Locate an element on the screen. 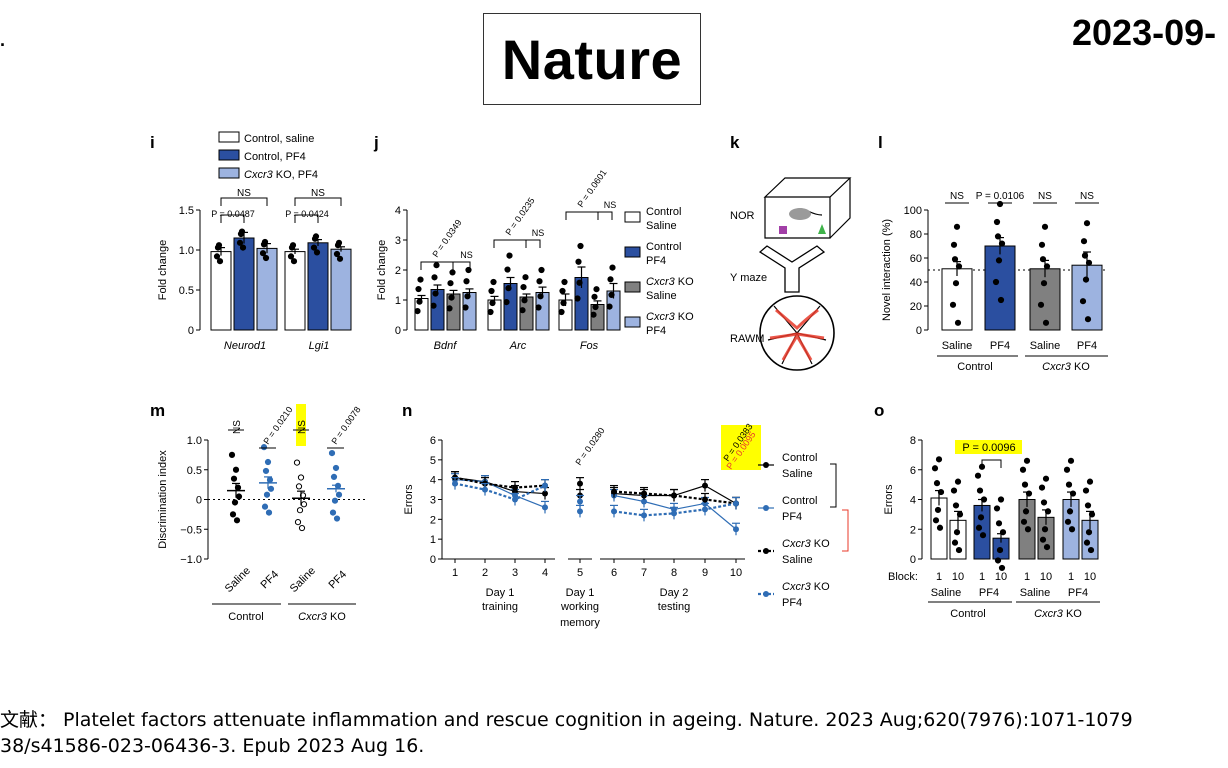 Image resolution: width=1228 pixels, height=768 pixels. panel-n-x-tick-label: 9 is located at coordinates (705, 573).